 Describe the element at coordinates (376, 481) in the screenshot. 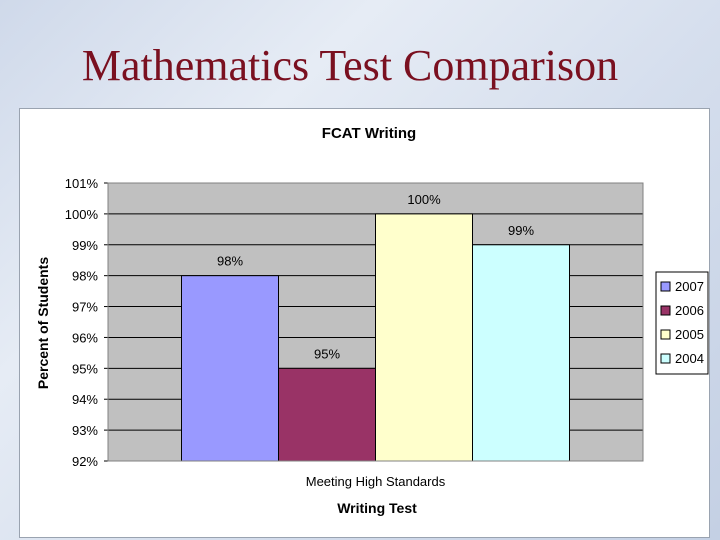

I see `x-category-label: Meeting High Standards` at that location.